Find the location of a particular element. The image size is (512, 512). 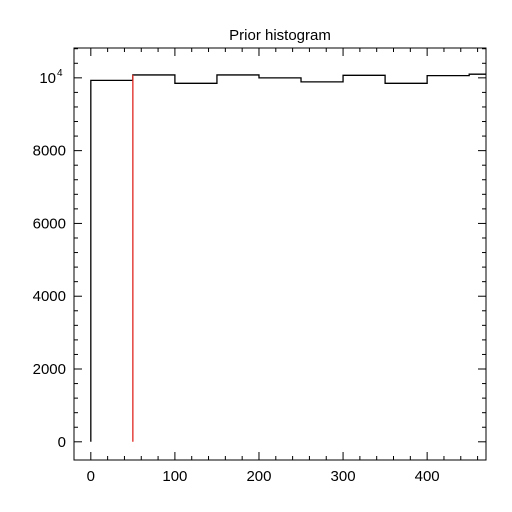

x-tick-label: 400 is located at coordinates (427, 476).